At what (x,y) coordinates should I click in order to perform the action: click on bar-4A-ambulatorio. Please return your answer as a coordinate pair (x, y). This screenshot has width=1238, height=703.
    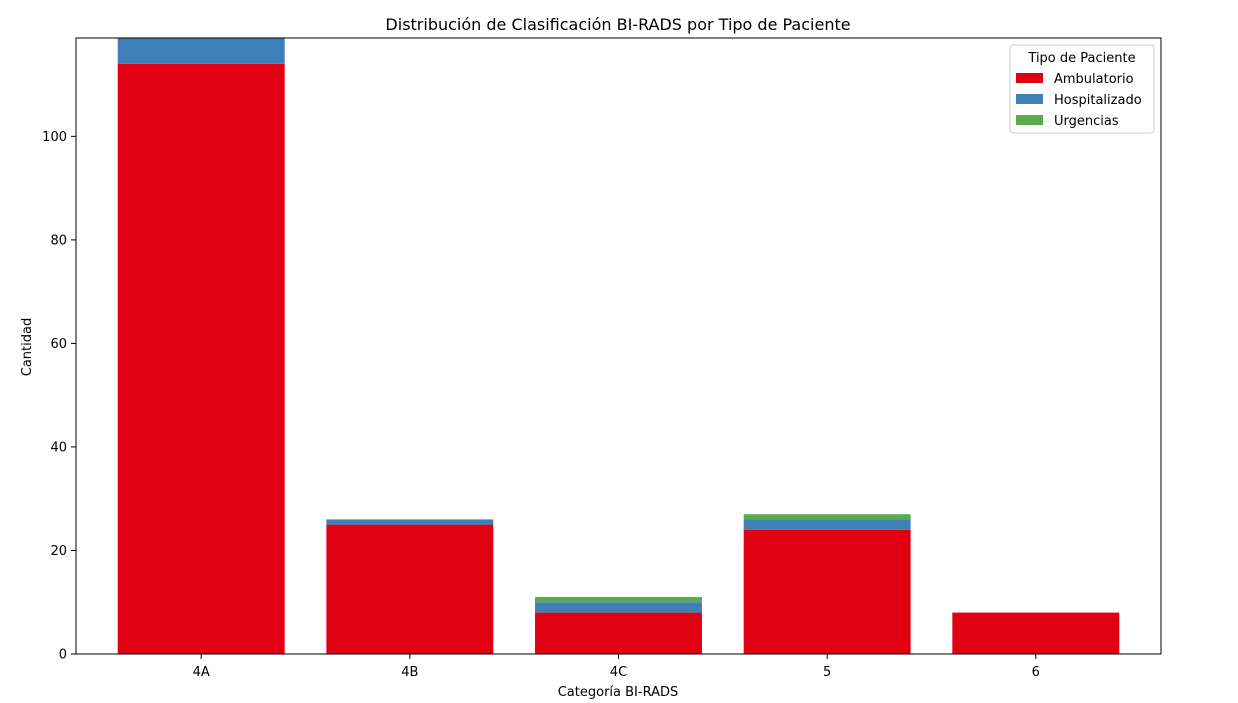
    Looking at the image, I should click on (201, 359).